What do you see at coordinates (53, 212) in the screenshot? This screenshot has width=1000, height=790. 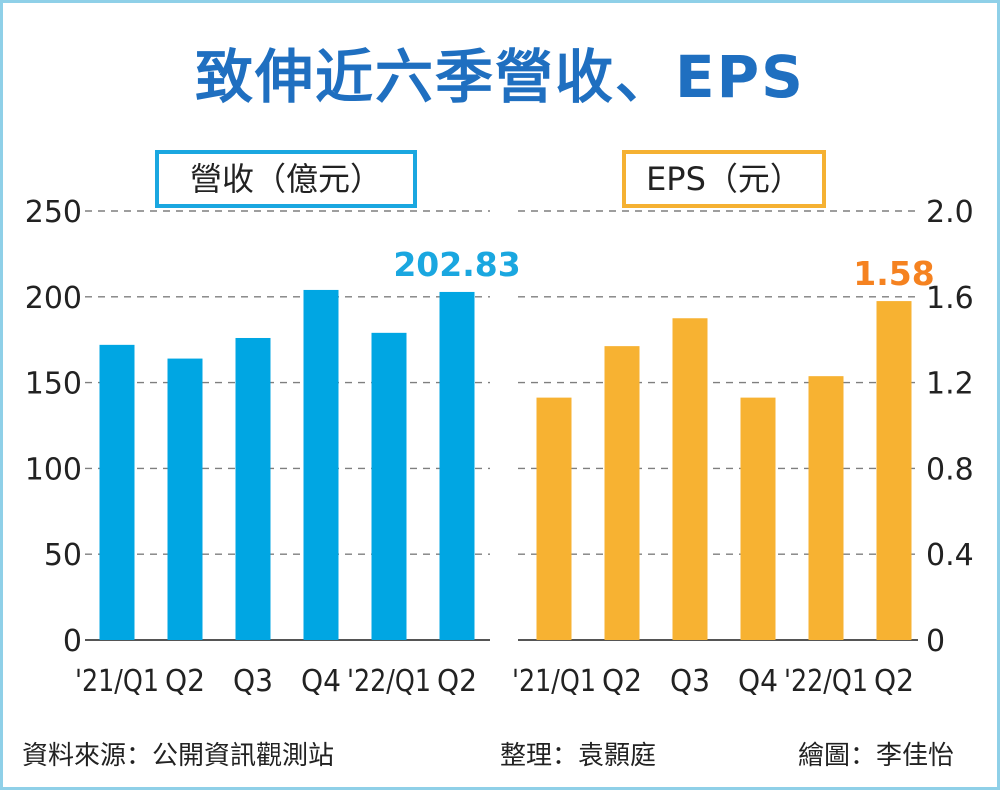 I see `y-tick-label: 250` at bounding box center [53, 212].